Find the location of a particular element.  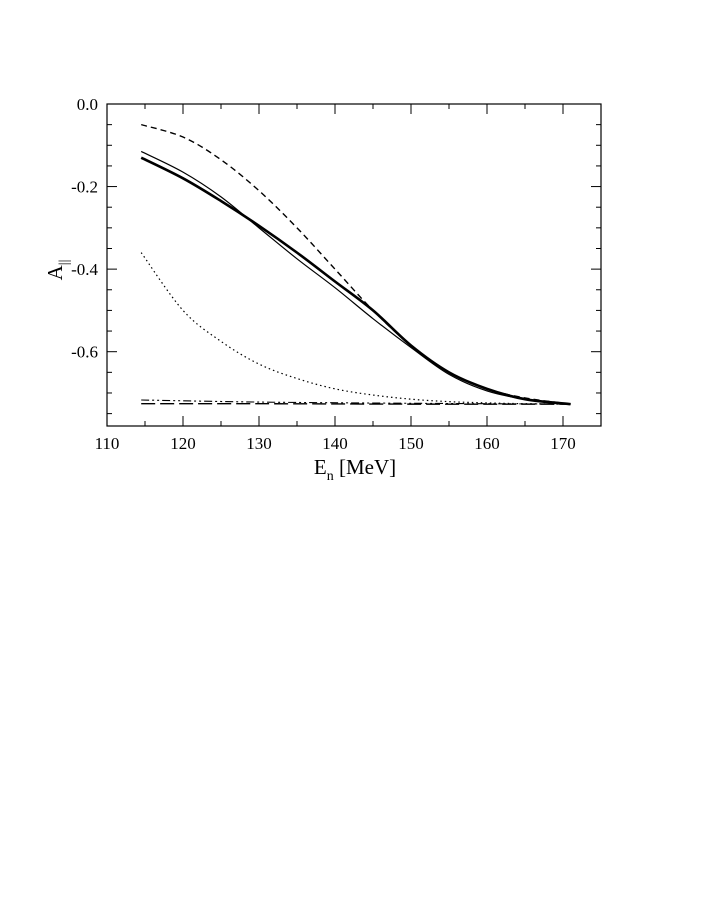

x-tick-label: 150 is located at coordinates (411, 443).